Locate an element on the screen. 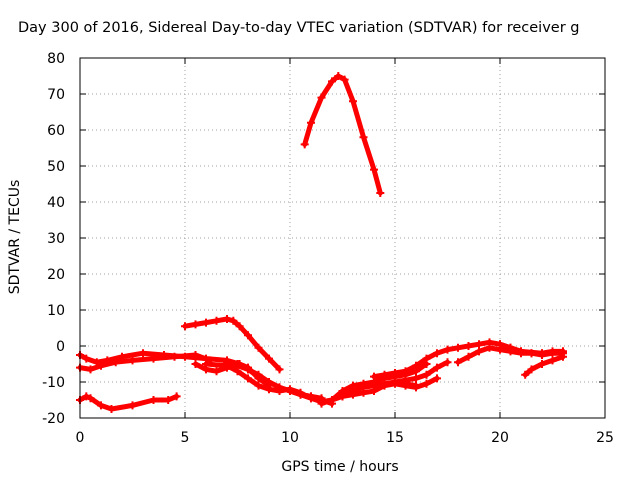 The width and height of the screenshot is (640, 480). y-tick-label: 20 is located at coordinates (56, 275).